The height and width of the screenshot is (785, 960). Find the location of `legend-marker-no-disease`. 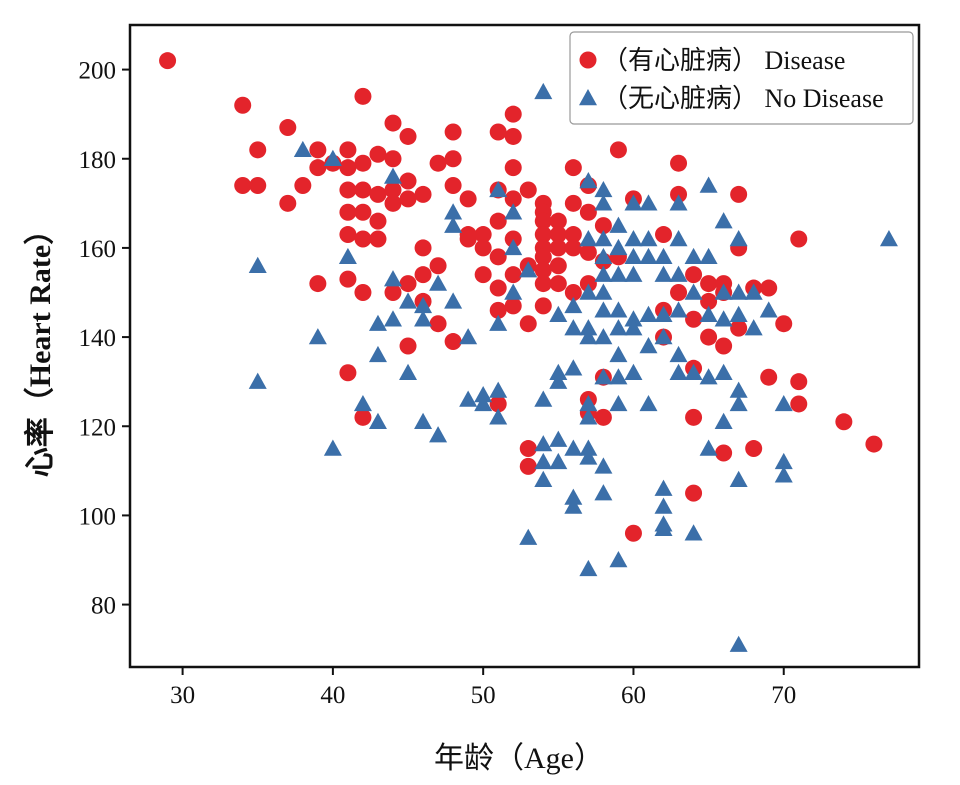

legend-marker-no-disease is located at coordinates (588, 97).